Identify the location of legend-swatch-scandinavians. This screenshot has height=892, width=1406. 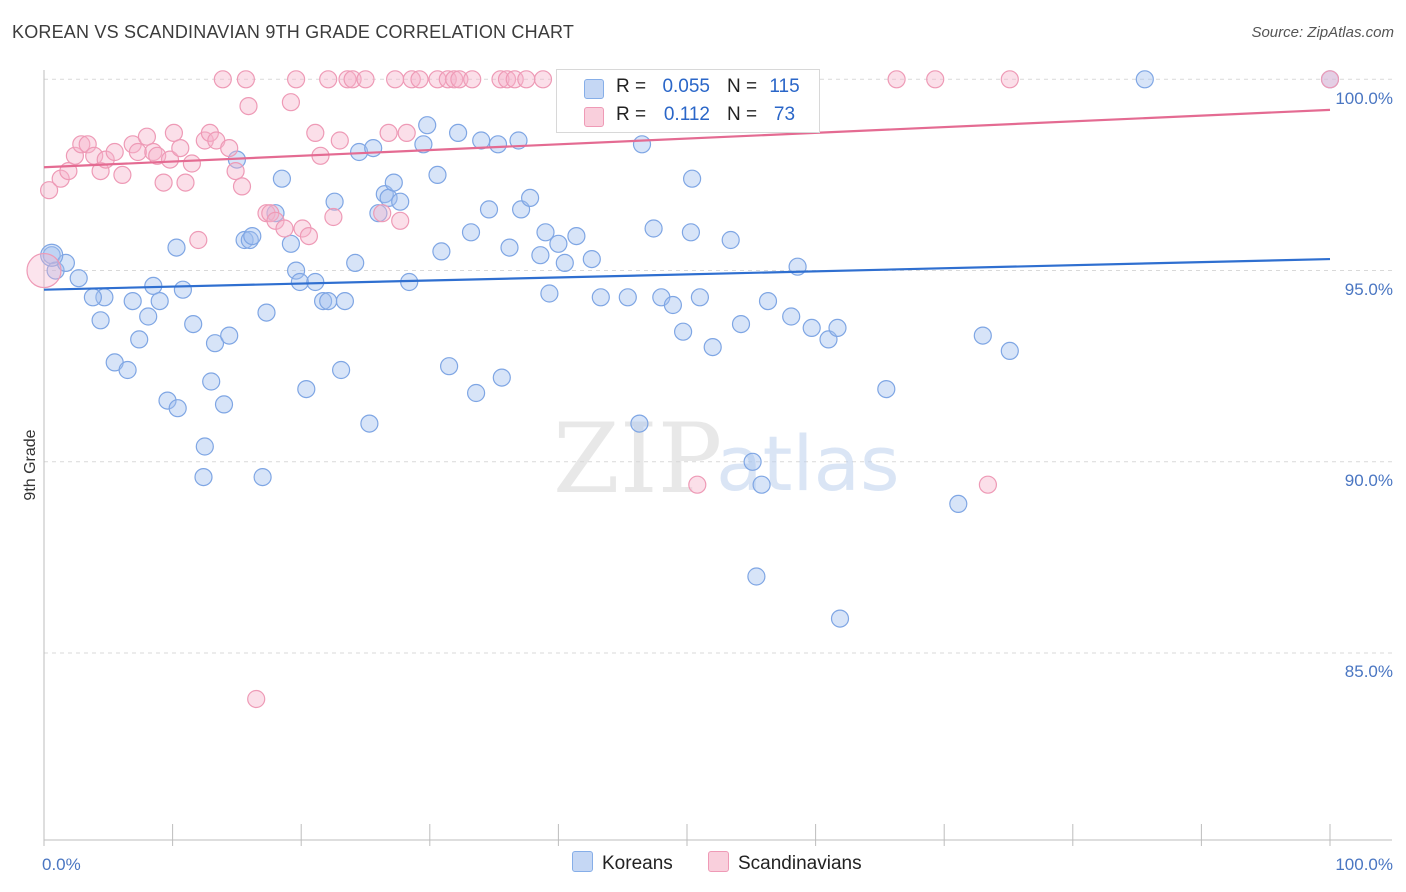
(718, 861).